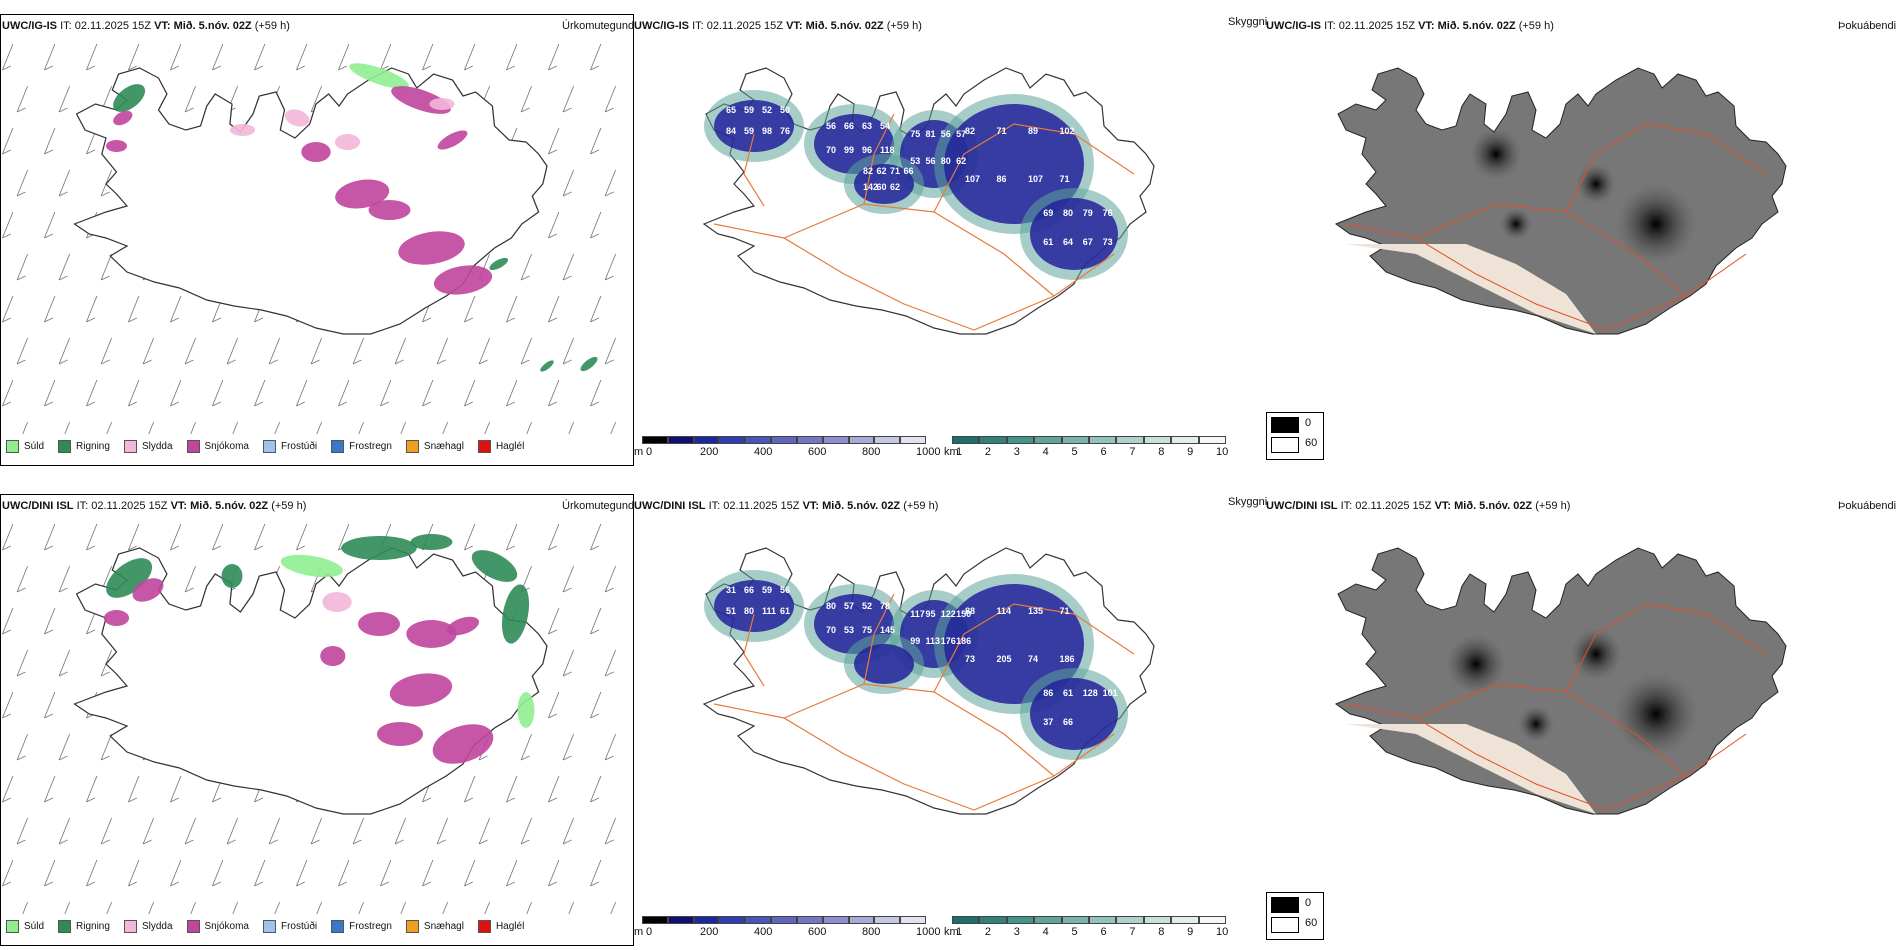 The height and width of the screenshot is (950, 1900). I want to click on legend-item: Haglél, so click(501, 926).